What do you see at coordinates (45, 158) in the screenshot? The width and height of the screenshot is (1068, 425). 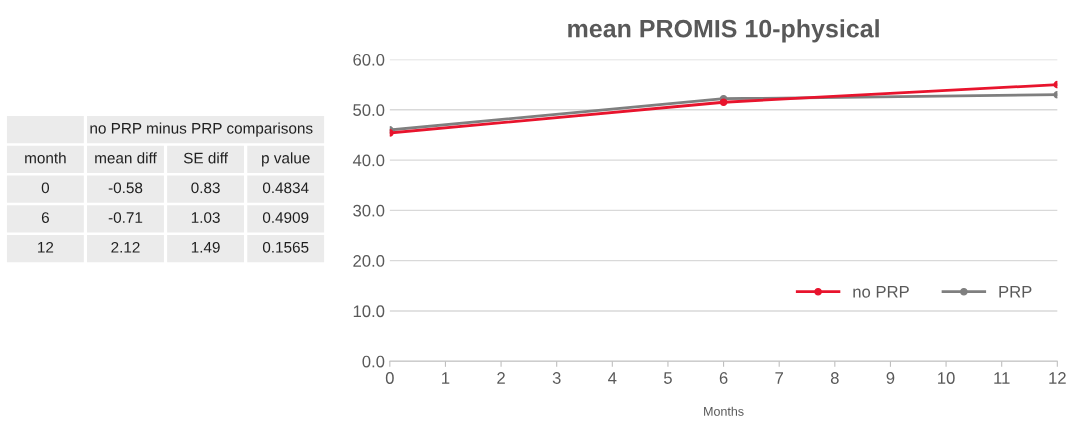 I see `text: month` at bounding box center [45, 158].